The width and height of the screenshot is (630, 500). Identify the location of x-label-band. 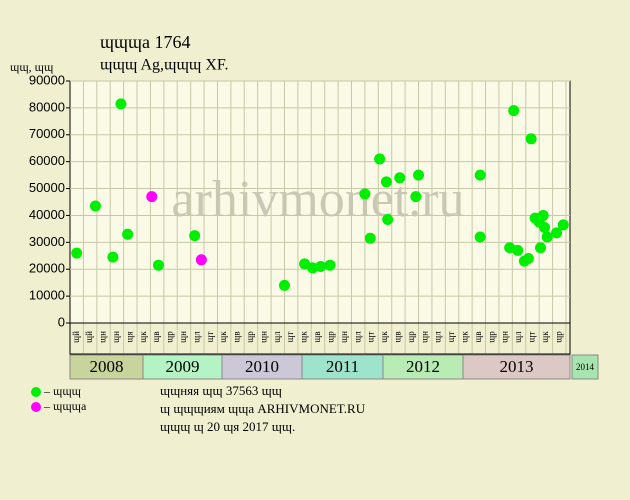
(320, 338).